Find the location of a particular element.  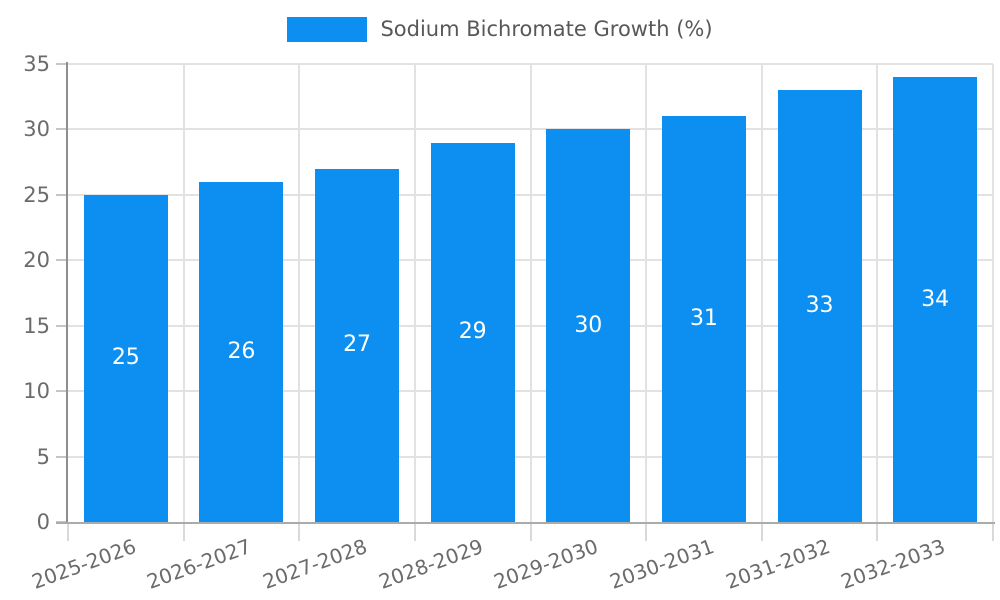

bar-value-label: 25 is located at coordinates (125, 358).